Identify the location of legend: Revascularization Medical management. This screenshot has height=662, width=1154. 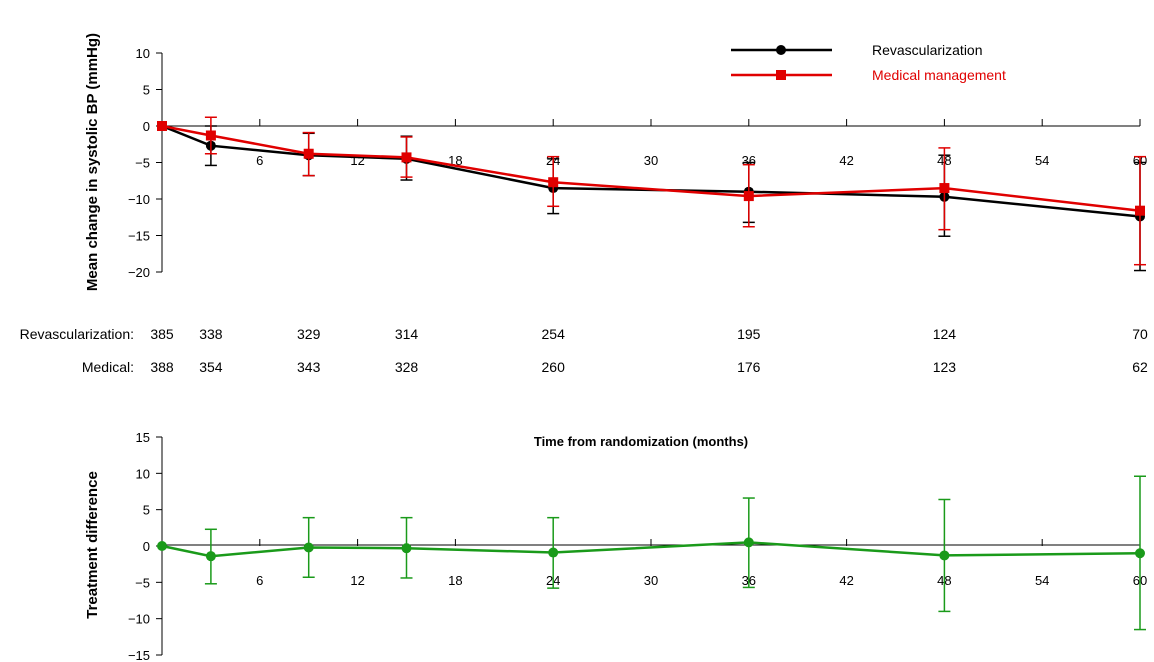
(868, 62).